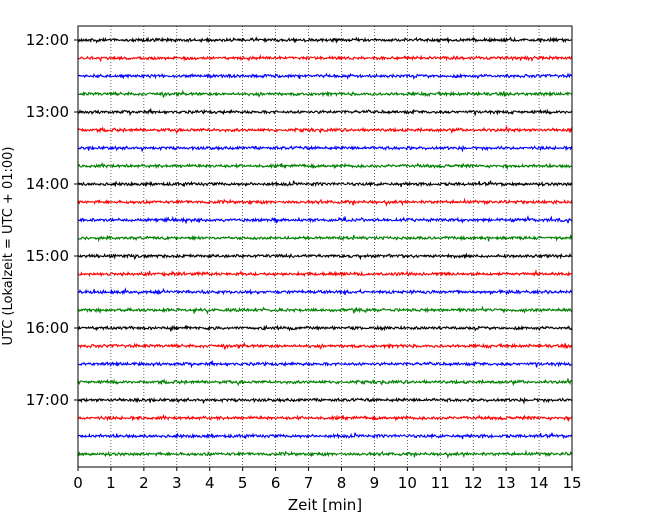  What do you see at coordinates (8, 246) in the screenshot?
I see `y-axis-label: UTC (Lokalzeit = UTC + 01:00)` at bounding box center [8, 246].